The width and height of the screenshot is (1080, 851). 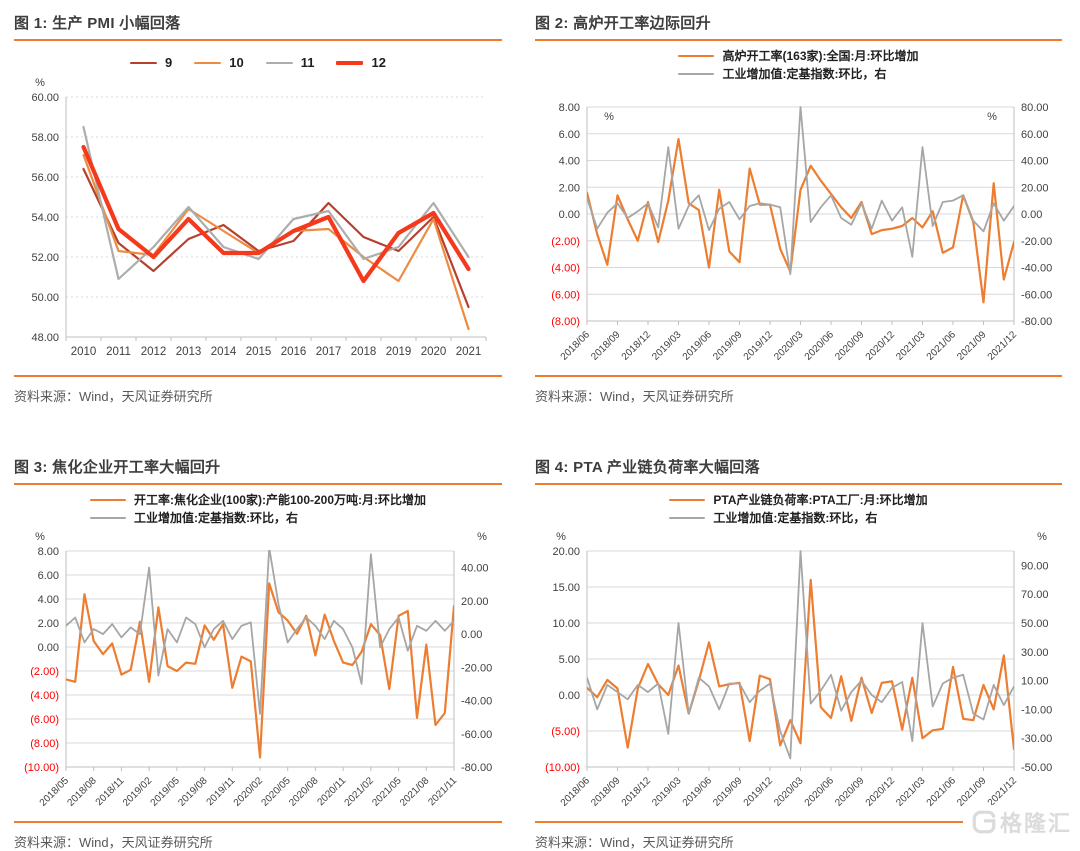 What do you see at coordinates (151, 63) in the screenshot?
I see `legend-item: 9` at bounding box center [151, 63].